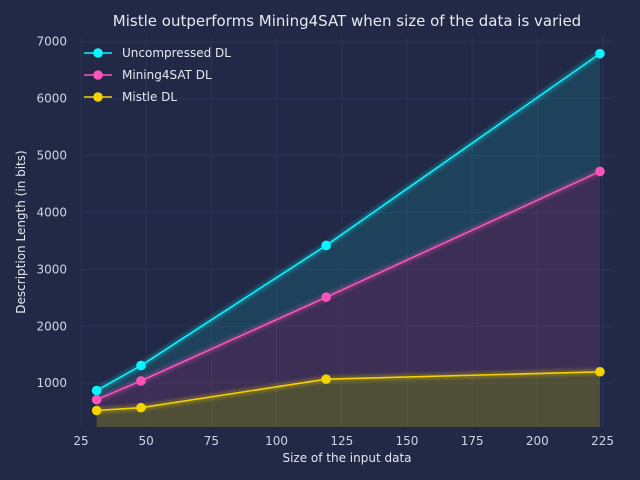 The image size is (640, 480). What do you see at coordinates (51, 156) in the screenshot?
I see `y-tick-label: 5000` at bounding box center [51, 156].